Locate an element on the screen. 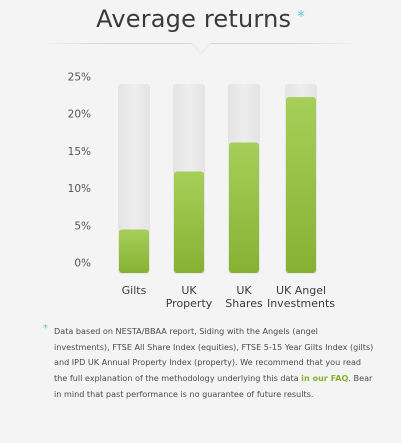  y-tick-label: 20% is located at coordinates (79, 115).